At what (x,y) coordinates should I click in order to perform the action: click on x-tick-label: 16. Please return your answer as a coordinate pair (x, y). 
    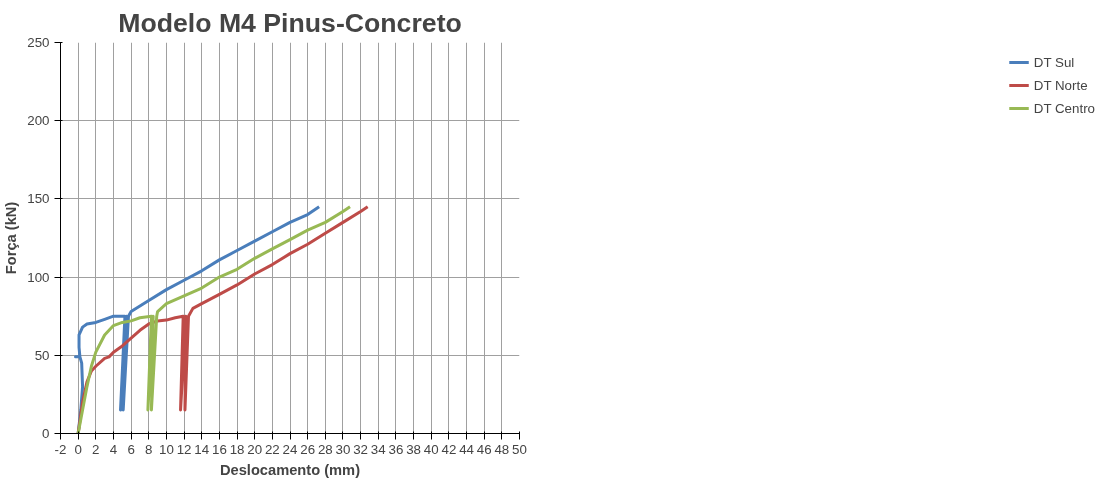
    Looking at the image, I should click on (219, 449).